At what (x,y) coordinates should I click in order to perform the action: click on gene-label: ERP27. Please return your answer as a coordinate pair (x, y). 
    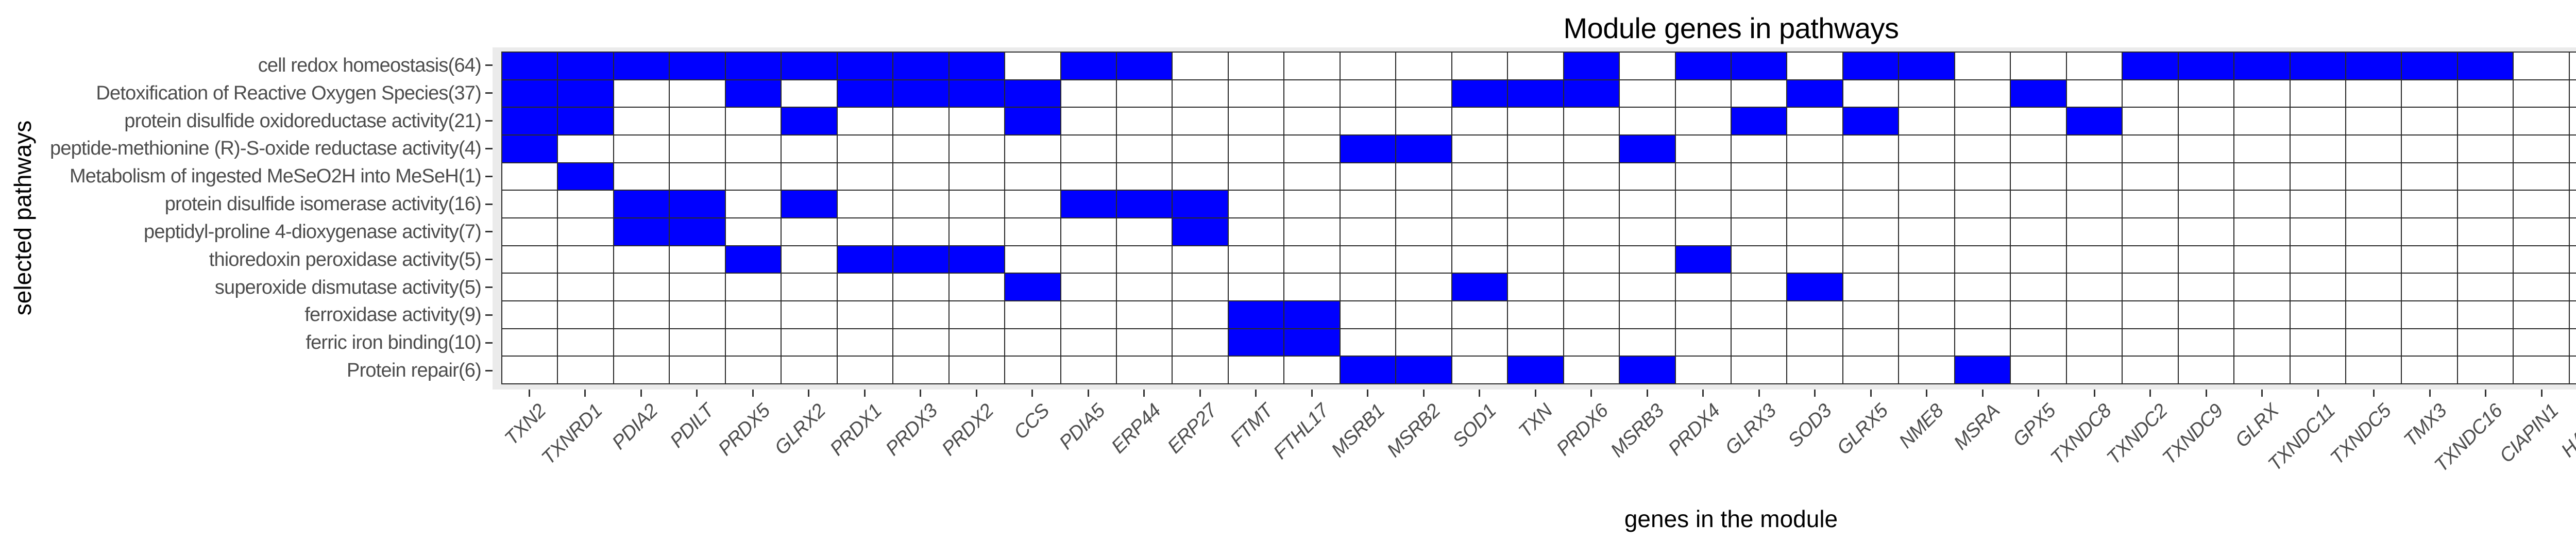
    Looking at the image, I should click on (1192, 429).